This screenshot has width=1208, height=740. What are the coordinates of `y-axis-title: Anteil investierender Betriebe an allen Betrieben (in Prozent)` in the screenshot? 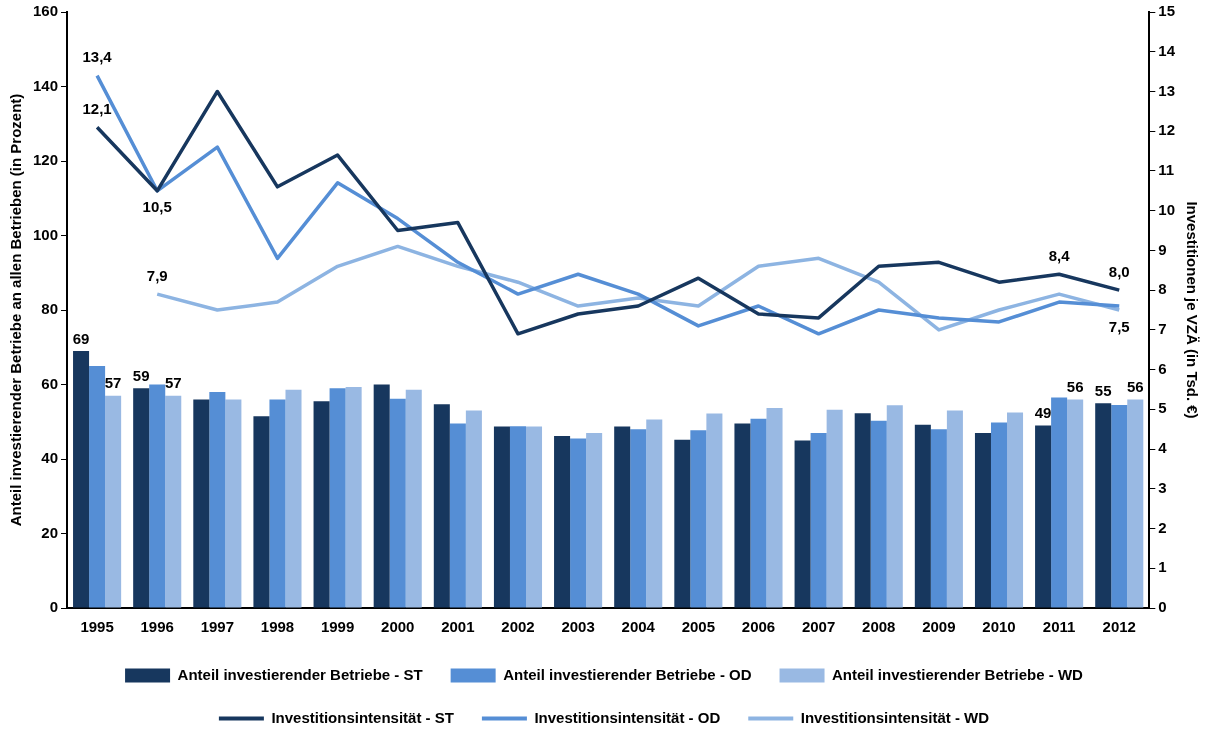 It's located at (16, 310).